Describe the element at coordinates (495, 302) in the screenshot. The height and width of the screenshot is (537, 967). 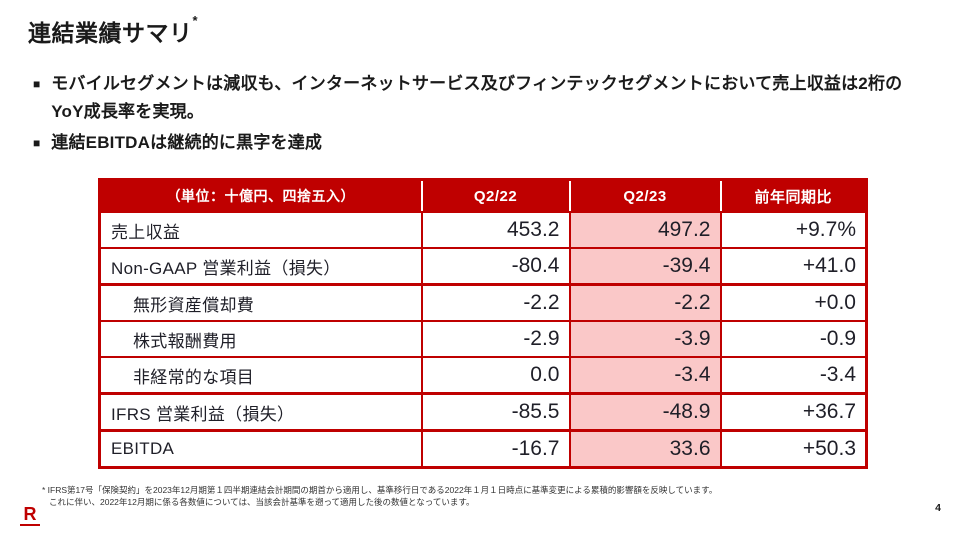
I see `value-q222: -2.2` at that location.